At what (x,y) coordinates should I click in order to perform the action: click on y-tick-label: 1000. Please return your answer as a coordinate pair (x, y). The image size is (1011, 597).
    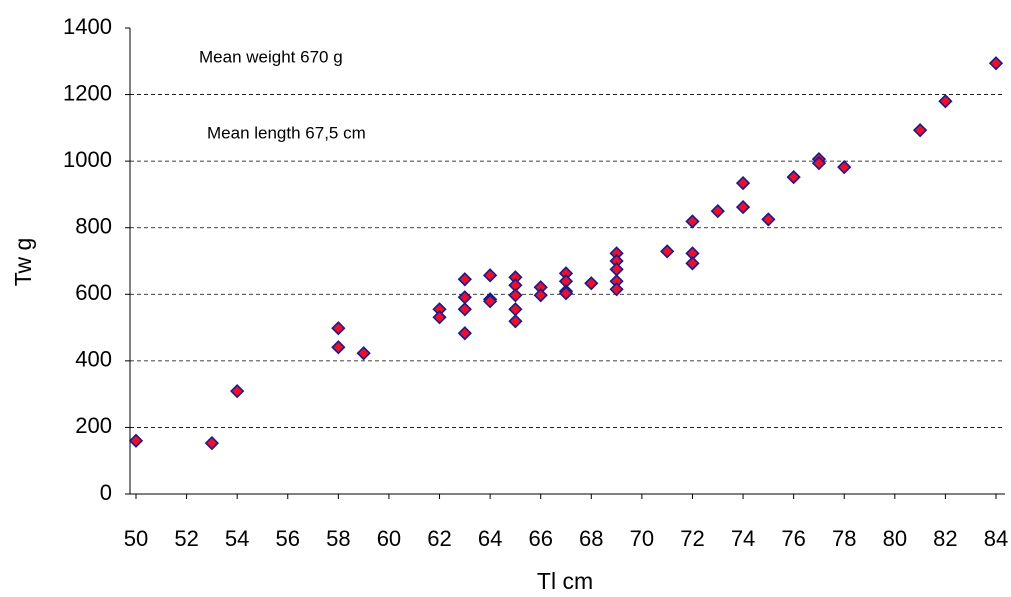
    Looking at the image, I should click on (87, 159).